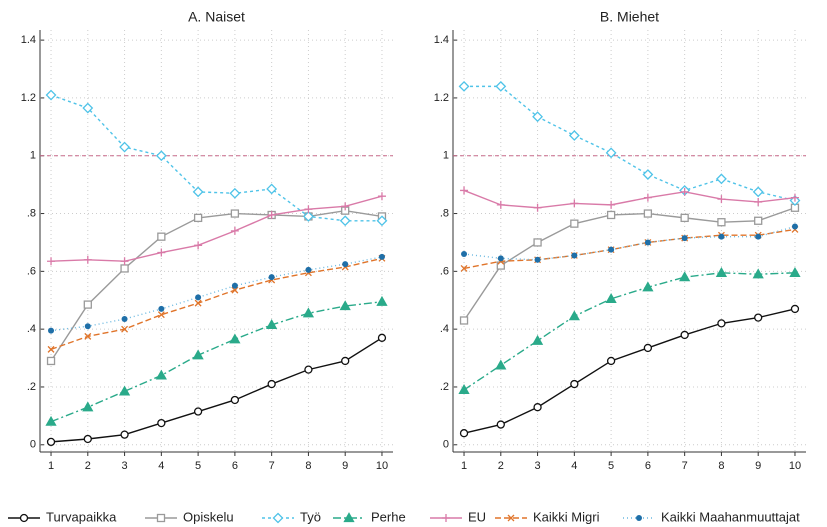  Describe the element at coordinates (795, 466) in the screenshot. I see `x-tick-label: 10` at that location.